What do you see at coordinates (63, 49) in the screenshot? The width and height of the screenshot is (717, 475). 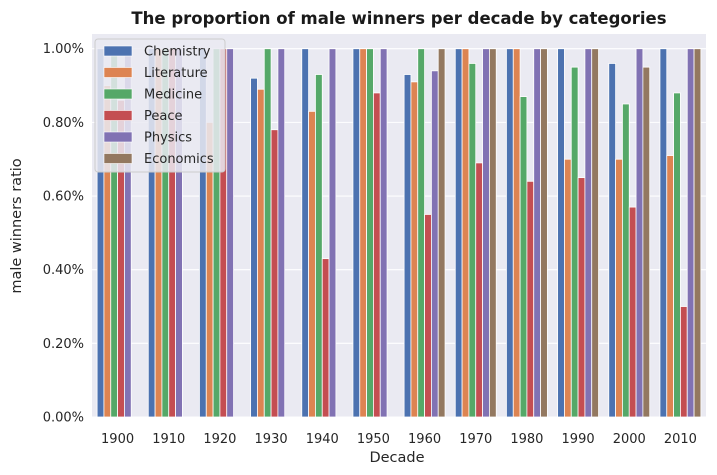 I see `y-tick-label: 1.00%` at bounding box center [63, 49].